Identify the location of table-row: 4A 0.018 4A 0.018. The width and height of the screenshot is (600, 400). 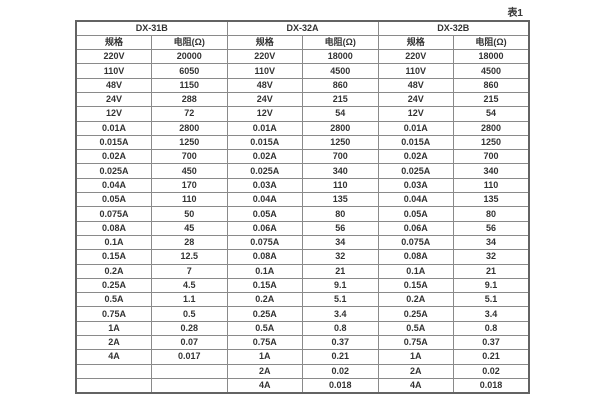
(302, 385).